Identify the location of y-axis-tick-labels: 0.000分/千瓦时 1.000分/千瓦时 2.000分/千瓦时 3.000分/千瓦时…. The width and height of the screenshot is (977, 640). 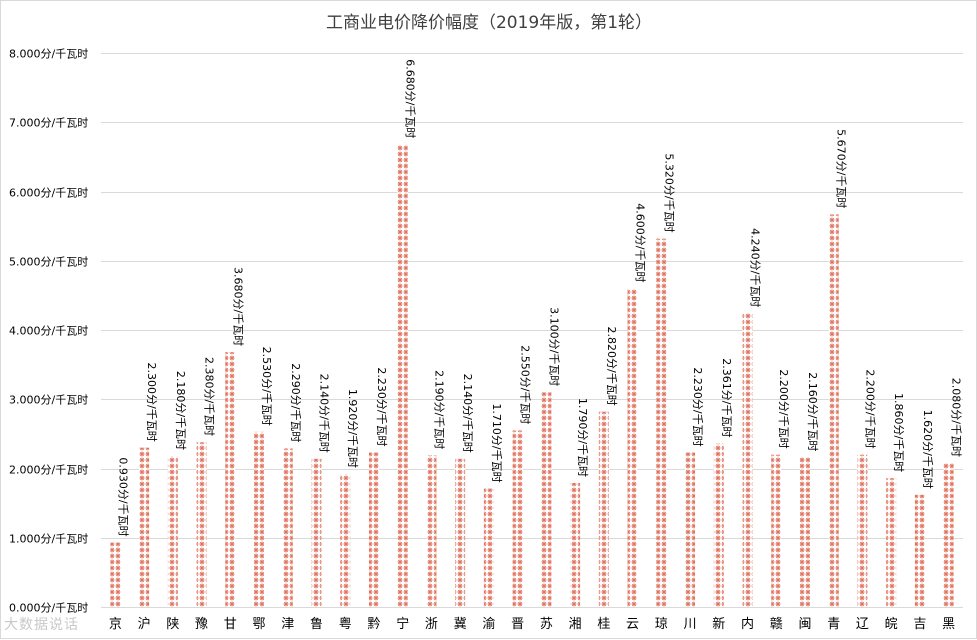
(48, 331).